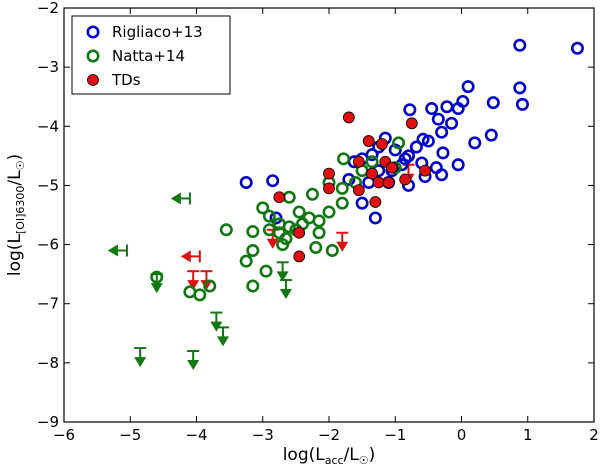  What do you see at coordinates (157, 32) in the screenshot?
I see `legend-label-rigliaco: Rigliaco+13` at bounding box center [157, 32].